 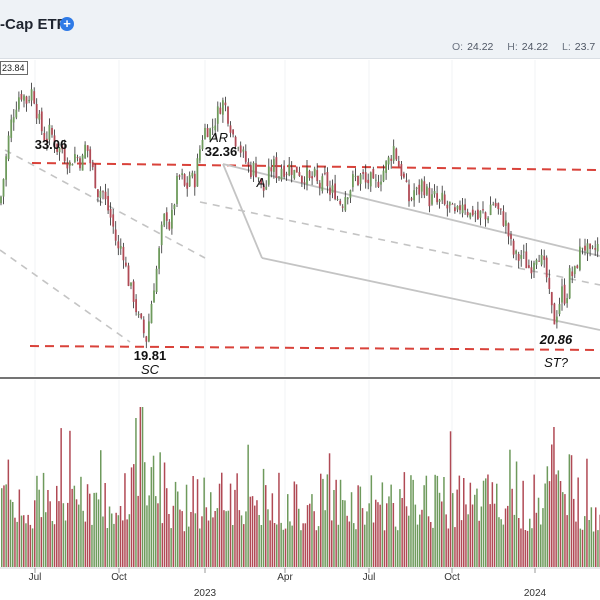 What do you see at coordinates (585, 47) in the screenshot?
I see `low-value: 23.7` at bounding box center [585, 47].